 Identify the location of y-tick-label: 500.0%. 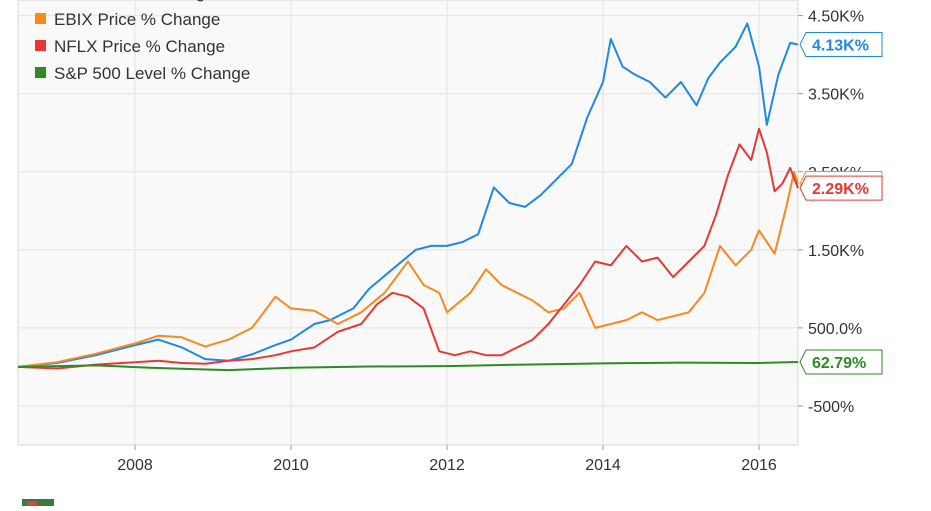
(835, 329).